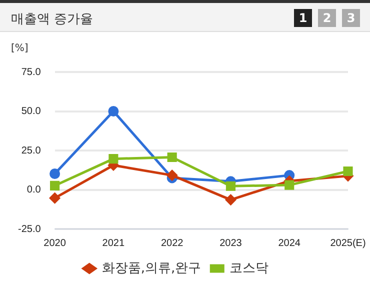 The width and height of the screenshot is (370, 285). Describe the element at coordinates (327, 18) in the screenshot. I see `text: 2` at that location.